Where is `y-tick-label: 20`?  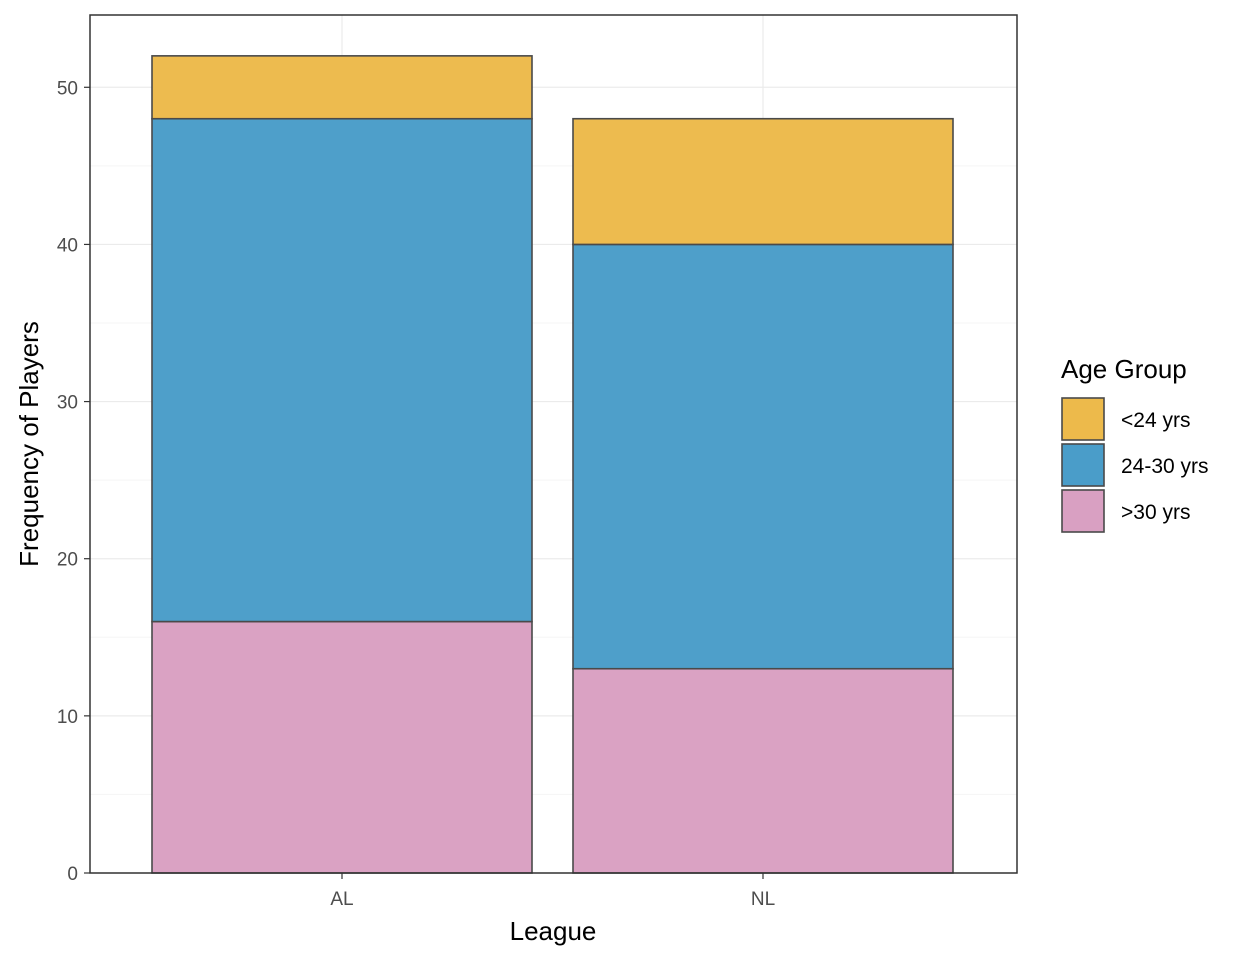
y-tick-label: 20 is located at coordinates (67, 560).